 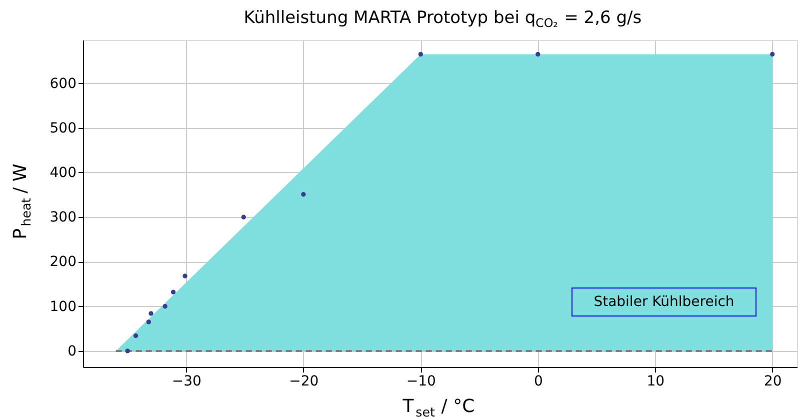 What do you see at coordinates (187, 382) in the screenshot?
I see `x-tick-label: −30` at bounding box center [187, 382].